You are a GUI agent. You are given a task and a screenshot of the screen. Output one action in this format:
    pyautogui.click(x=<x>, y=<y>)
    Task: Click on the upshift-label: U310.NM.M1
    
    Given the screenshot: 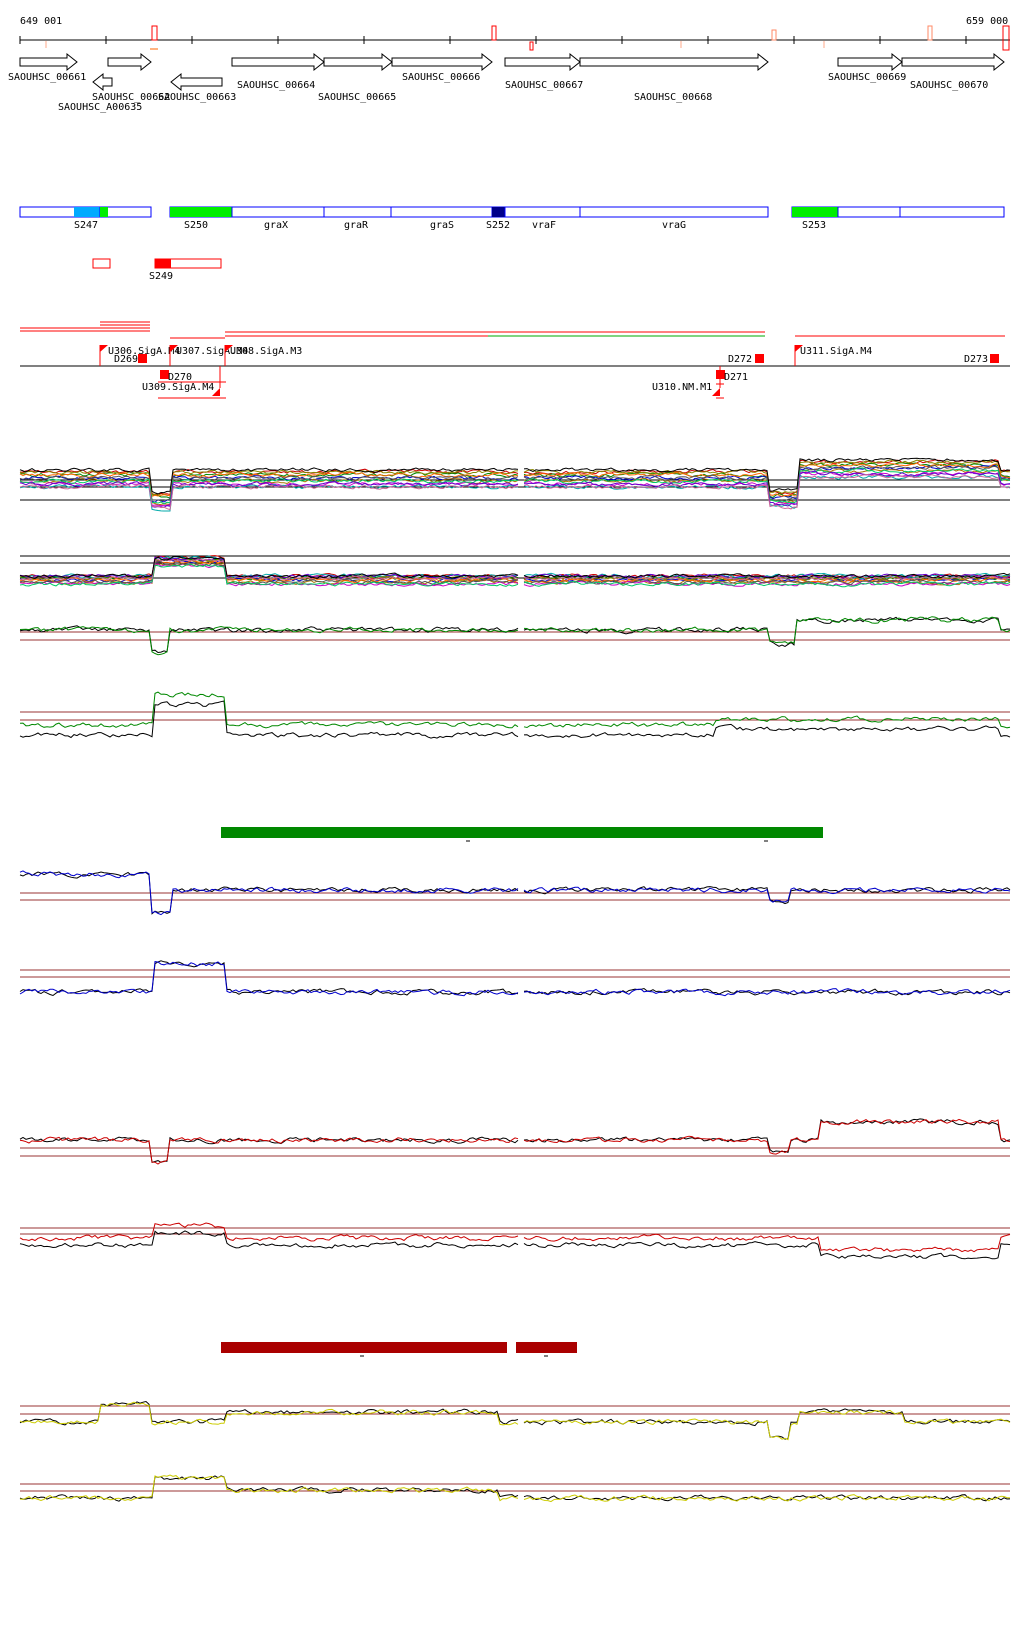 What is the action you would take?
    pyautogui.click(x=682, y=387)
    